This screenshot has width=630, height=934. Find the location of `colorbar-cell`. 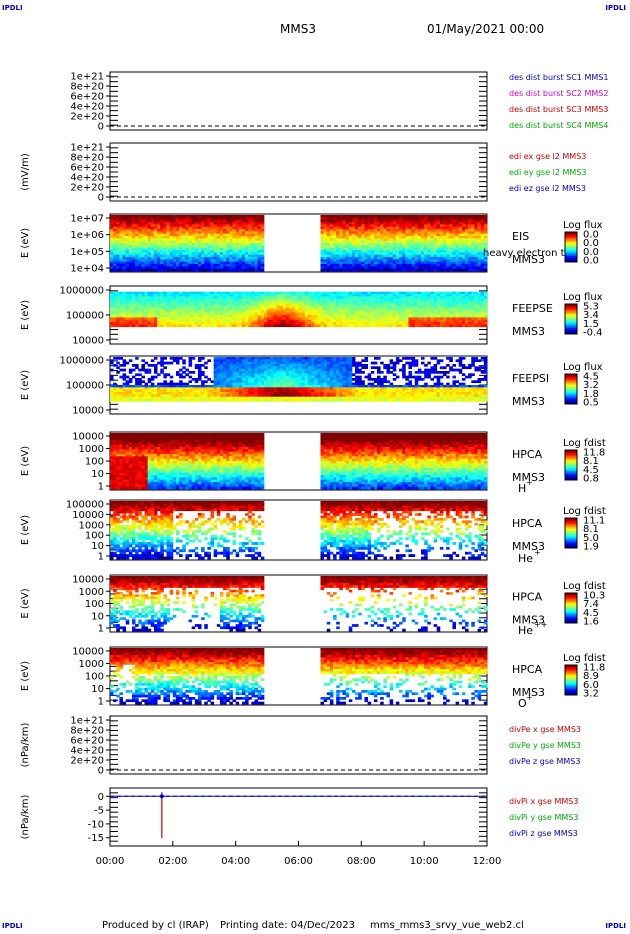

colorbar-cell is located at coordinates (571, 314).